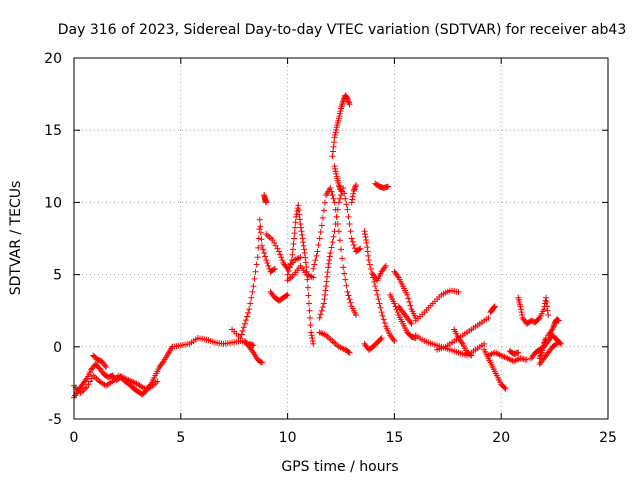 This screenshot has width=640, height=480. What do you see at coordinates (253, 352) in the screenshot?
I see `series-track-i` at bounding box center [253, 352].